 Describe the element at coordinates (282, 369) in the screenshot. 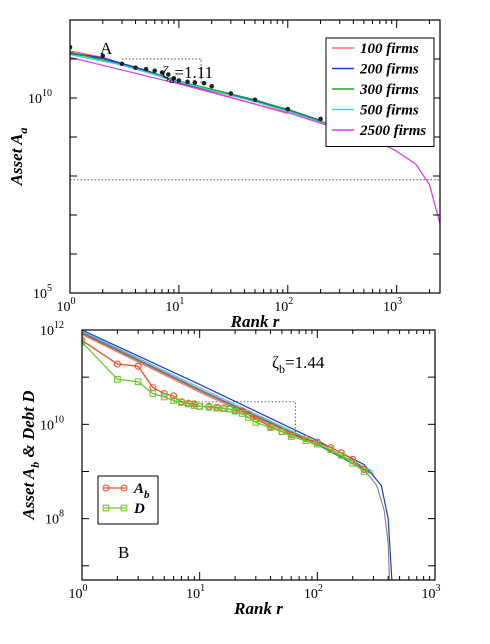

I see `zeta-sub: b` at that location.